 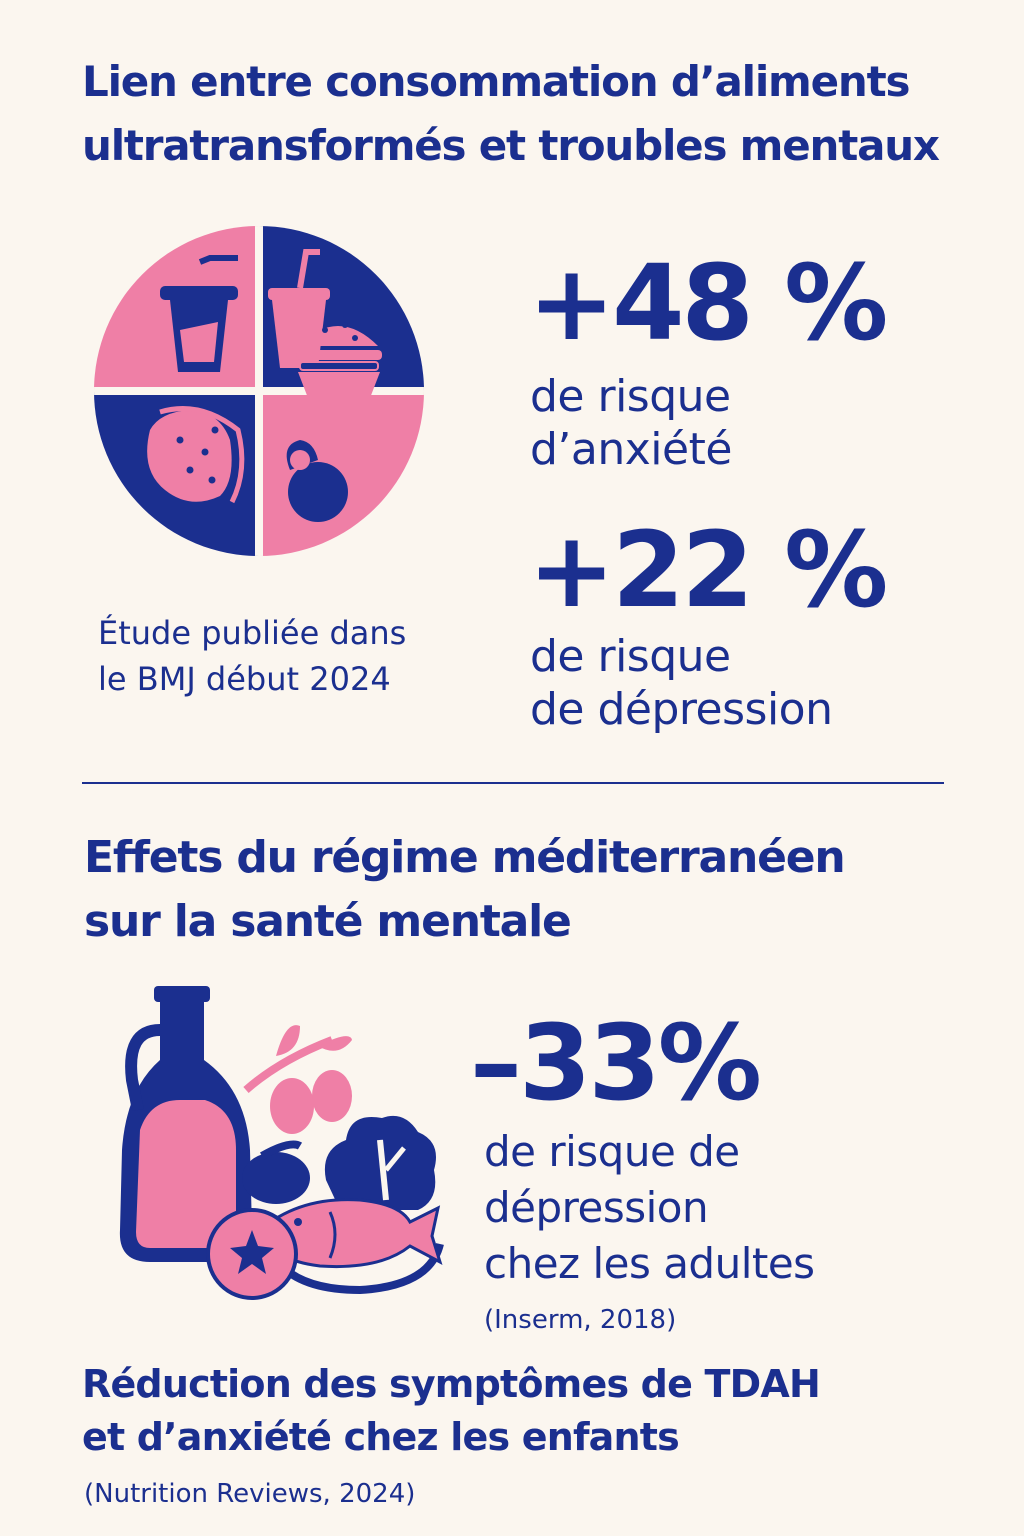 What do you see at coordinates (511, 145) in the screenshot?
I see `section1-title-line2: ultratransformés et troubles mentaux` at bounding box center [511, 145].